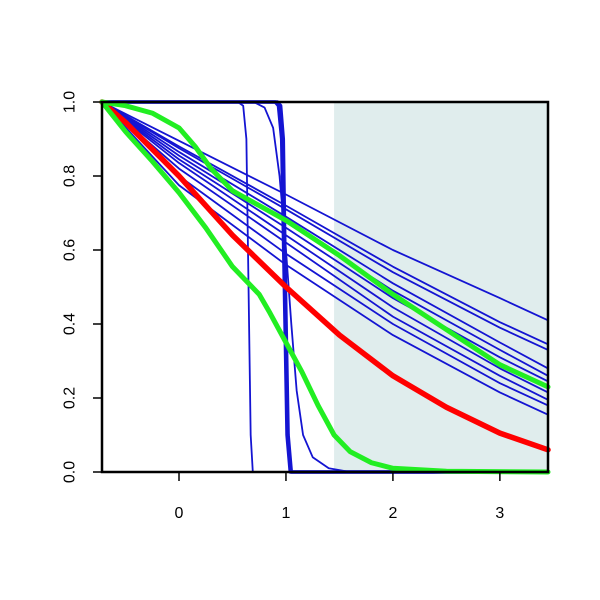 The width and height of the screenshot is (600, 600). I want to click on y-tick-label: 0.8, so click(70, 176).